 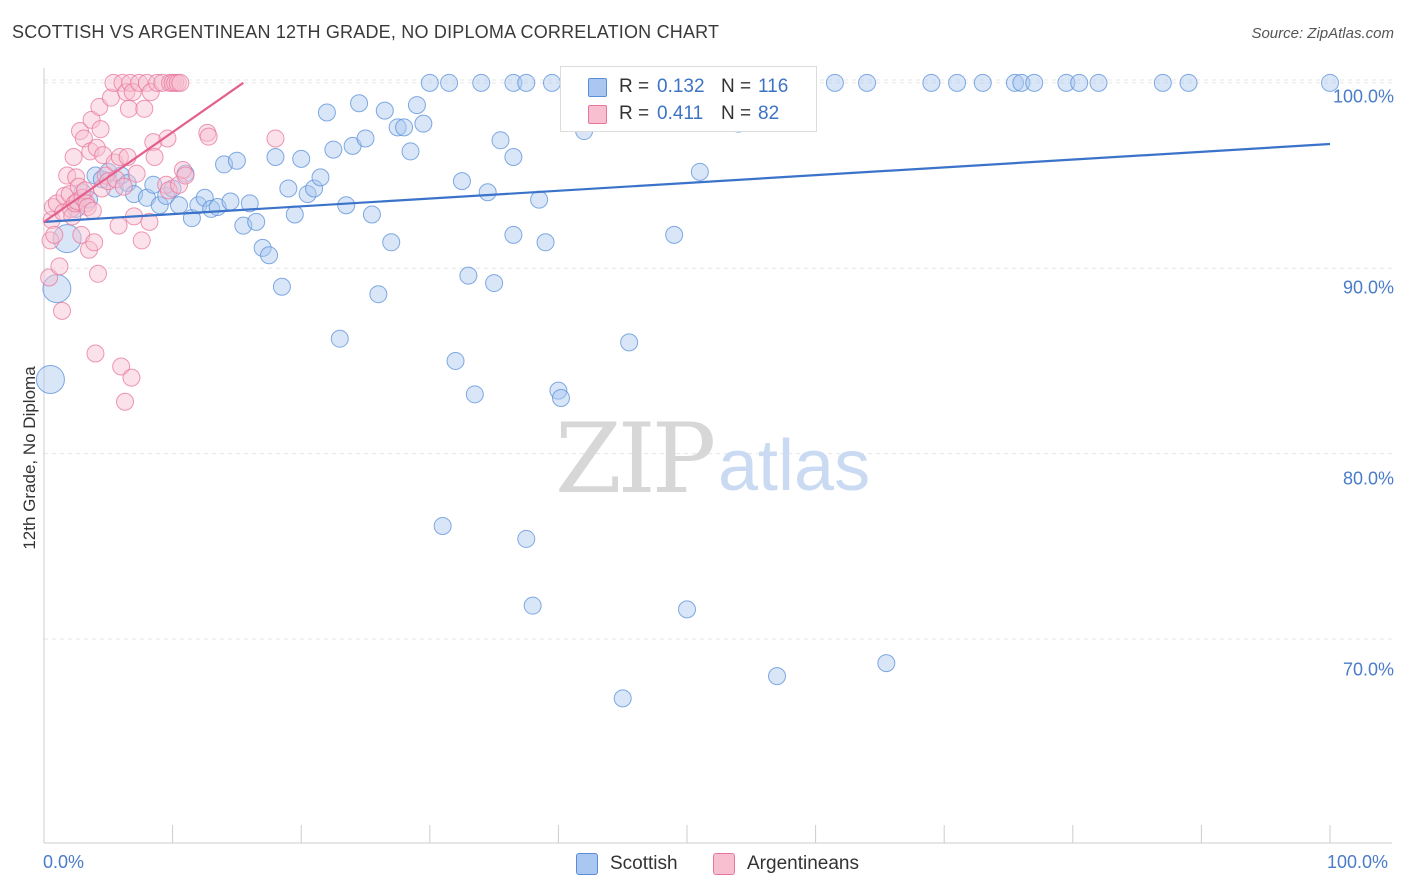 What do you see at coordinates (627, 864) in the screenshot?
I see `legend-item-scottish: Scottish` at bounding box center [627, 864].